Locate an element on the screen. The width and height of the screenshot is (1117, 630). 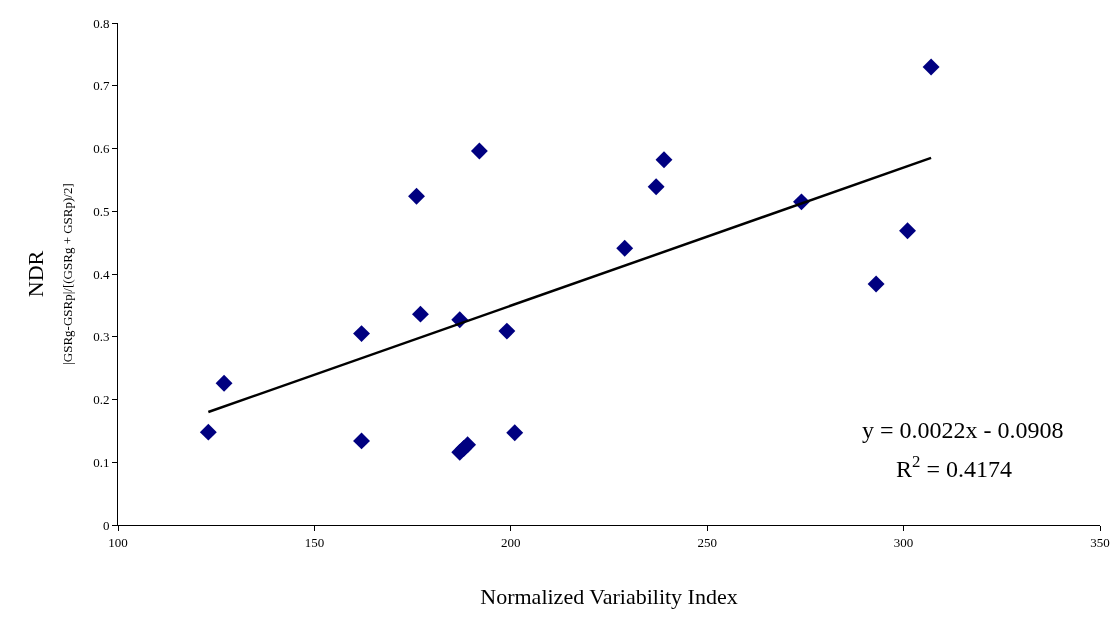
y-tick-label: 0.7 is located at coordinates (101, 86).